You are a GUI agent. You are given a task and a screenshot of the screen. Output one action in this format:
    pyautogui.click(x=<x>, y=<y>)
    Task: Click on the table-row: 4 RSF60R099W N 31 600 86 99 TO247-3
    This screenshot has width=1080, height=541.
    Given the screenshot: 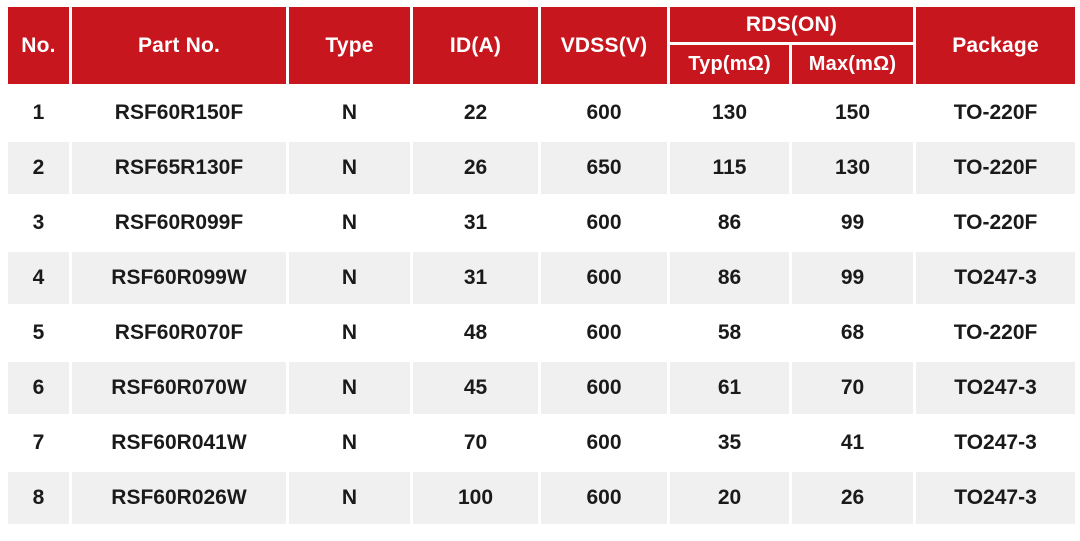 What is the action you would take?
    pyautogui.click(x=542, y=278)
    